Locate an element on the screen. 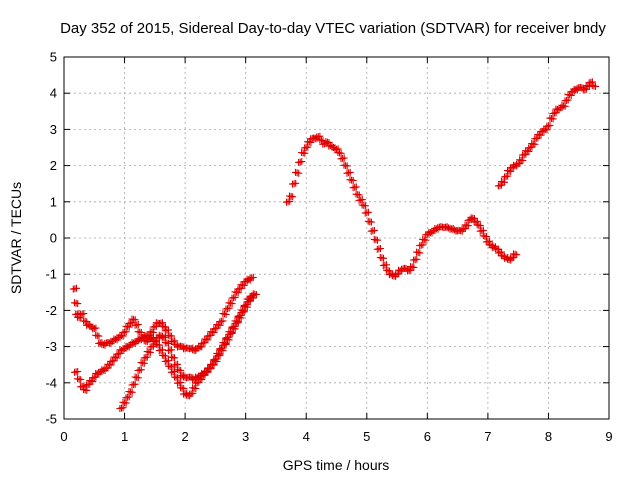  y-tick-label: -4 is located at coordinates (51, 382).